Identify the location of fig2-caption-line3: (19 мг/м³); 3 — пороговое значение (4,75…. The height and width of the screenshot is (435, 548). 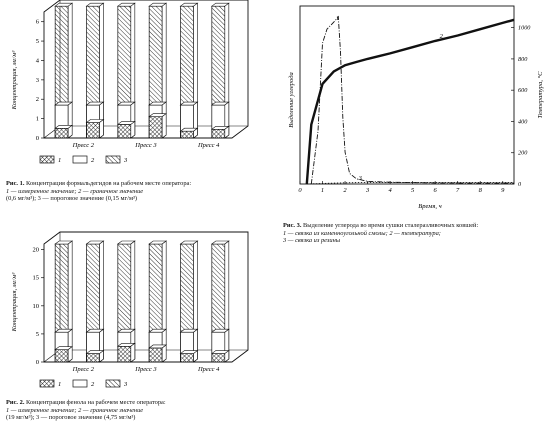
(71, 418).